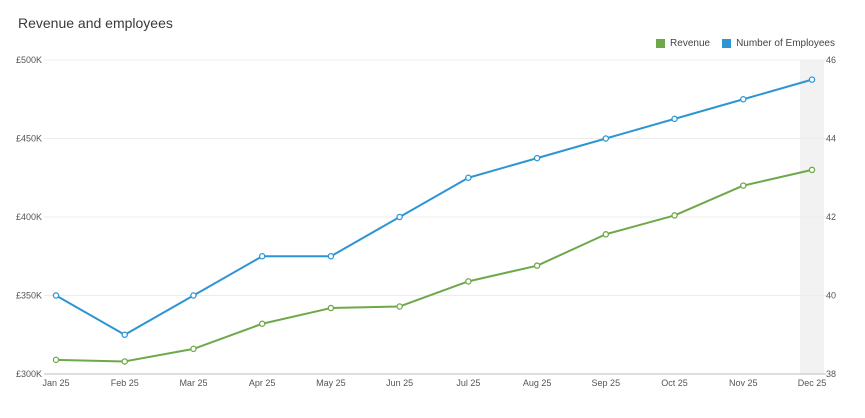 This screenshot has height=418, width=865. Describe the element at coordinates (606, 383) in the screenshot. I see `x-tick-label: Sep 25` at that location.